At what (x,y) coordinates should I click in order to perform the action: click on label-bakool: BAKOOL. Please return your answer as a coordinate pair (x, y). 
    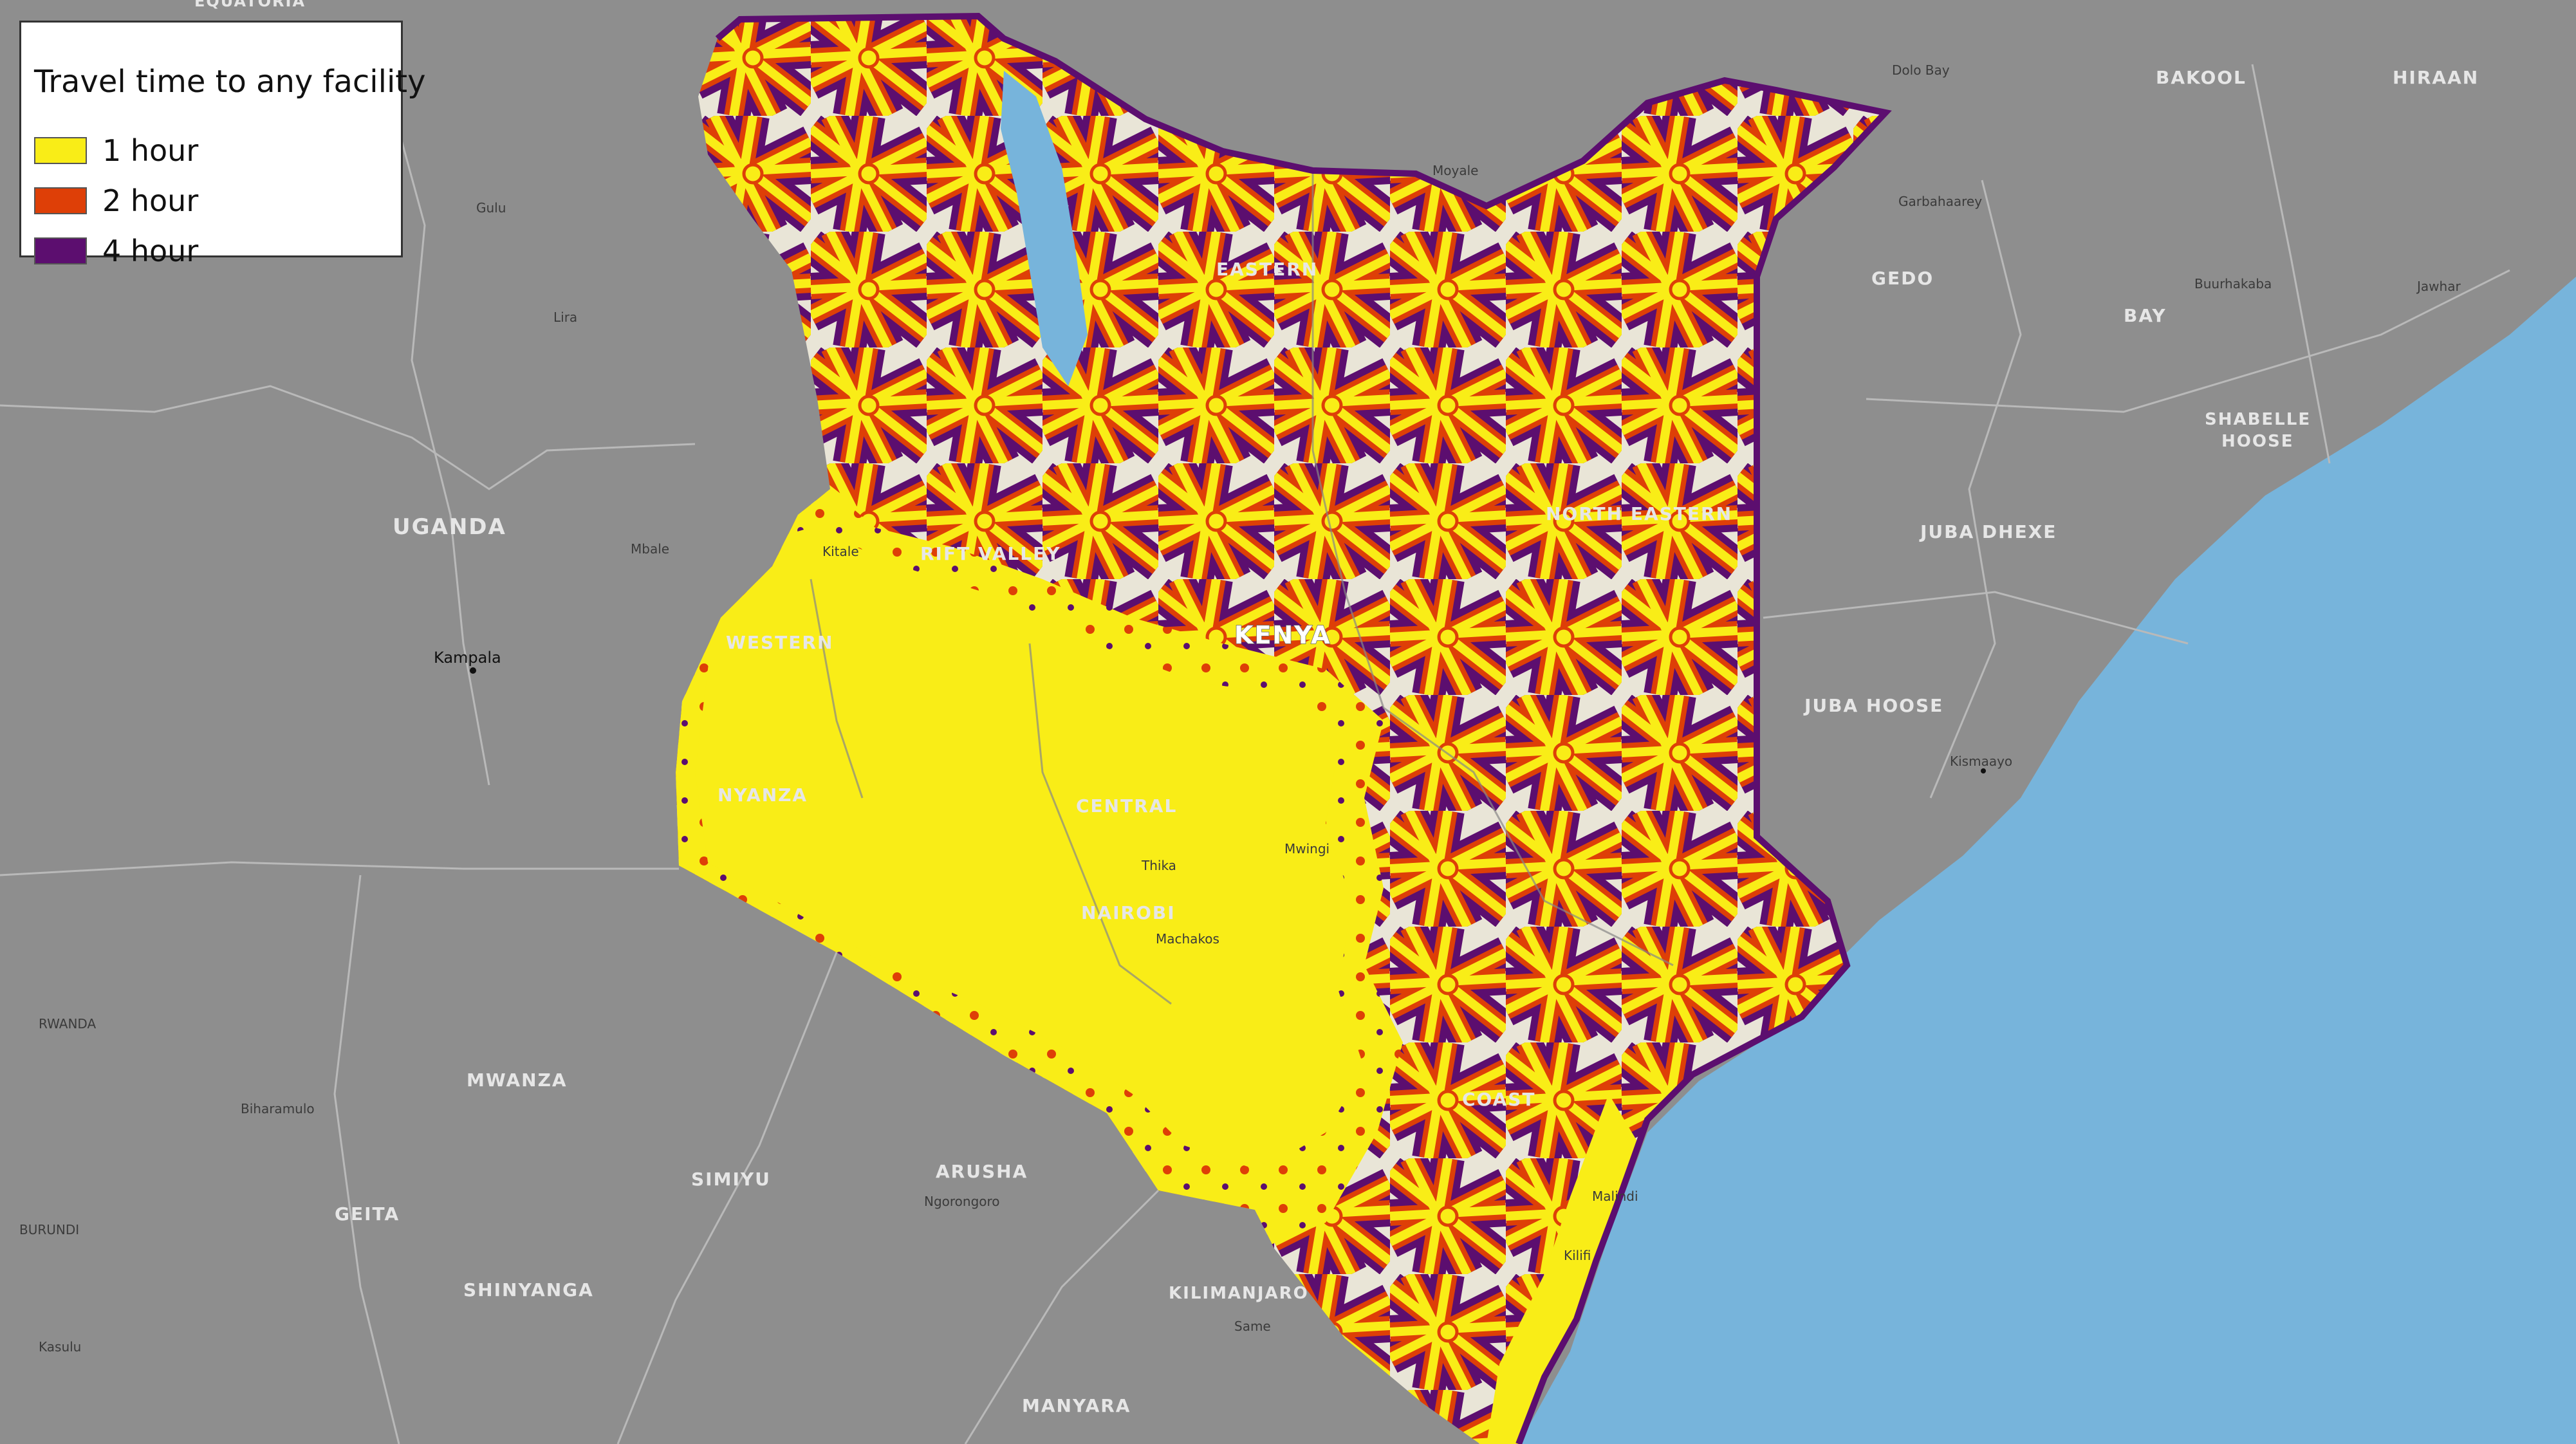
    Looking at the image, I should click on (2201, 78).